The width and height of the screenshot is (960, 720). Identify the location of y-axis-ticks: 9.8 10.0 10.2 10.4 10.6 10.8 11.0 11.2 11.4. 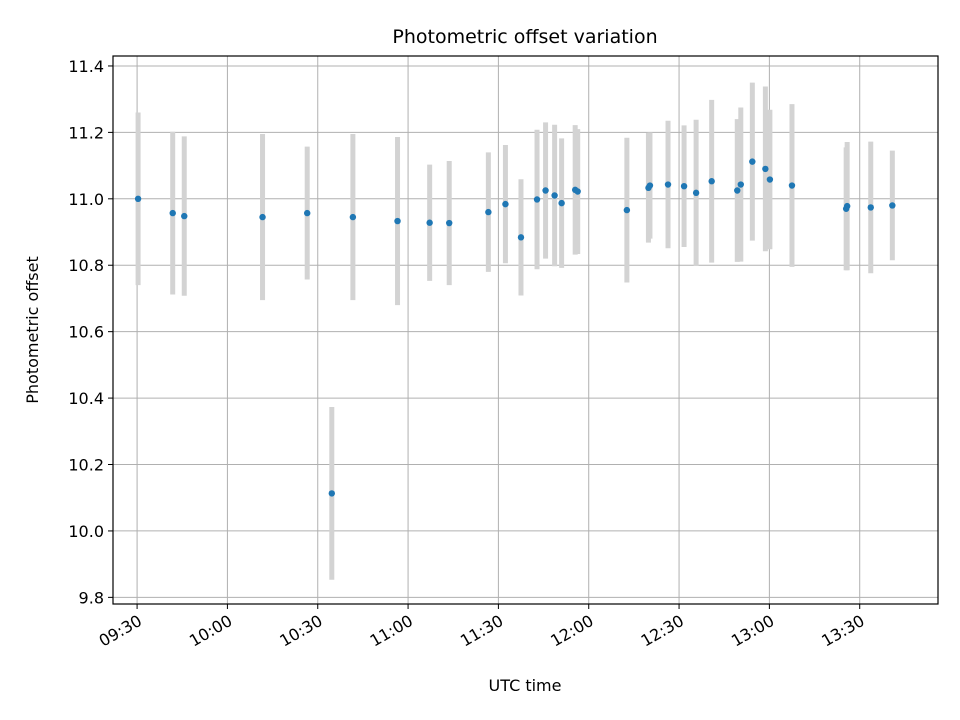
(90, 332).